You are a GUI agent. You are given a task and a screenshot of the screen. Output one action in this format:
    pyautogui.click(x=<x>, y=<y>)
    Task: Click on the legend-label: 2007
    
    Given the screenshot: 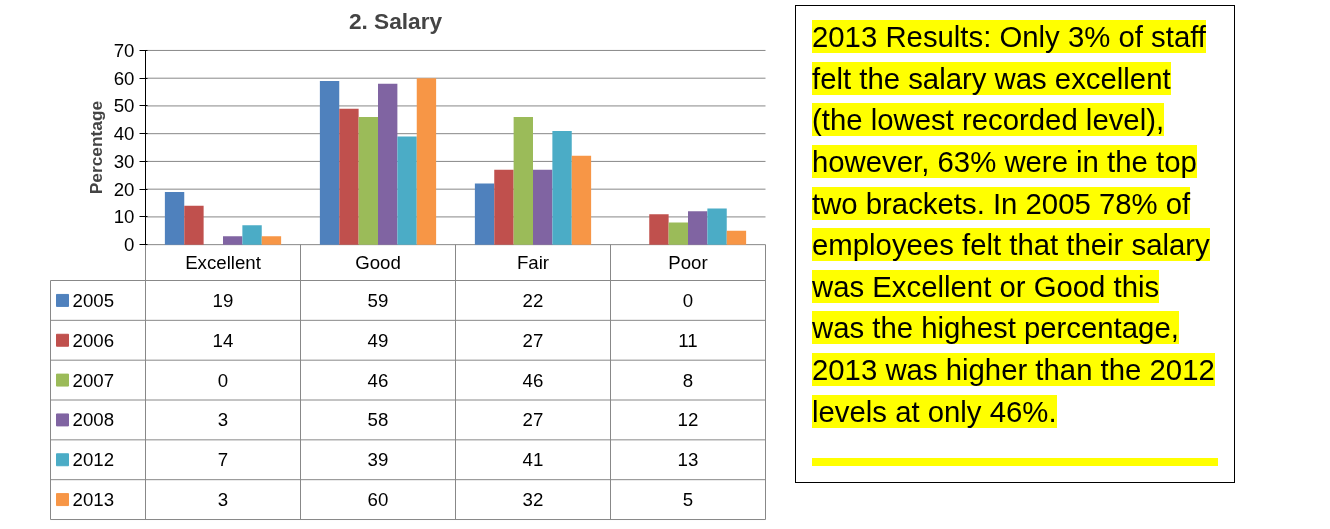 What is the action you would take?
    pyautogui.click(x=93, y=380)
    